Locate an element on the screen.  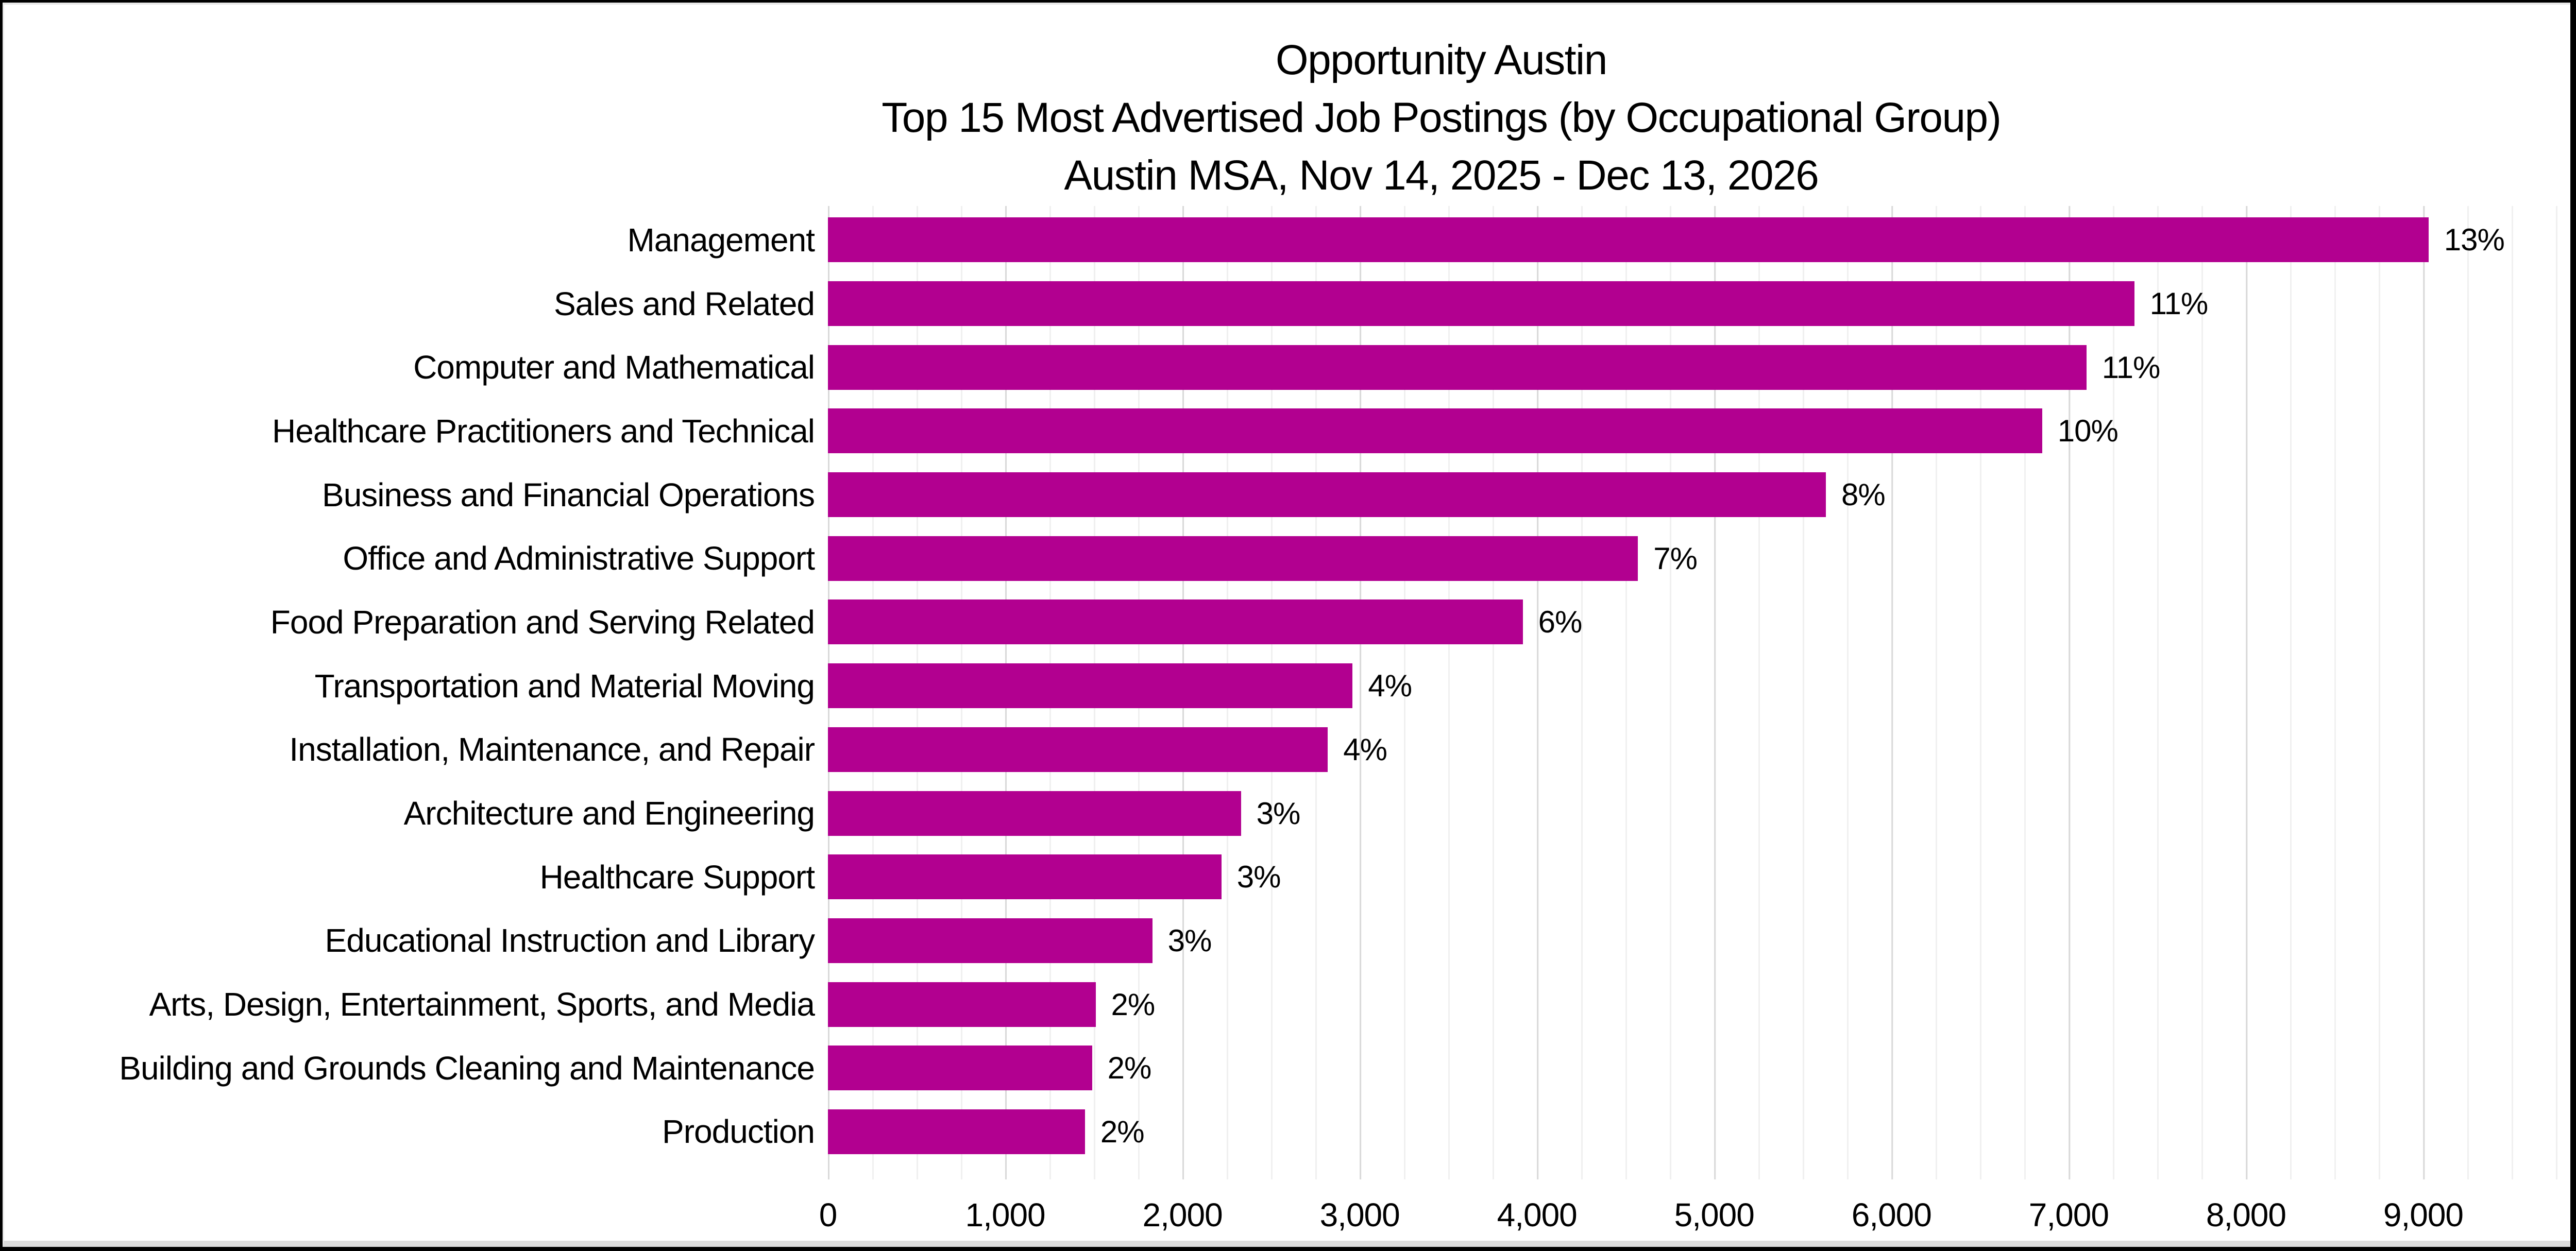
x-axis-tick-label: 8,000 is located at coordinates (2246, 1214).